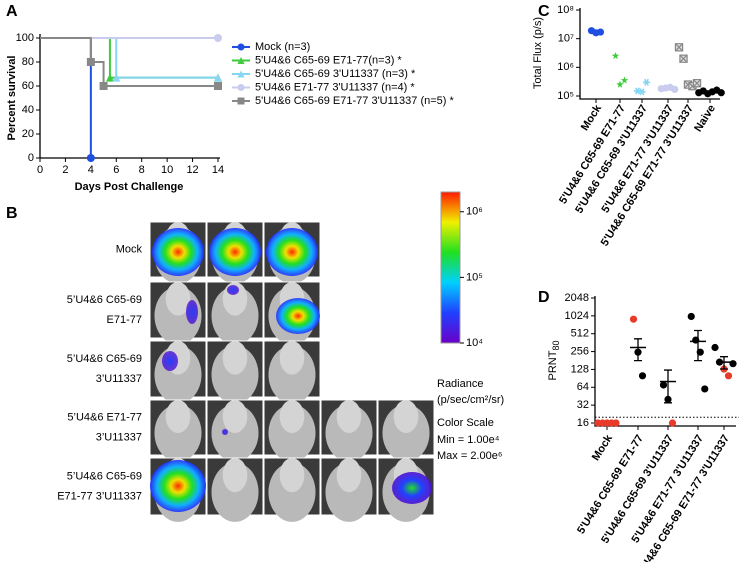 The width and height of the screenshot is (739, 562). Describe the element at coordinates (468, 440) in the screenshot. I see `colorbar-note: Min = 1.00e⁴` at that location.